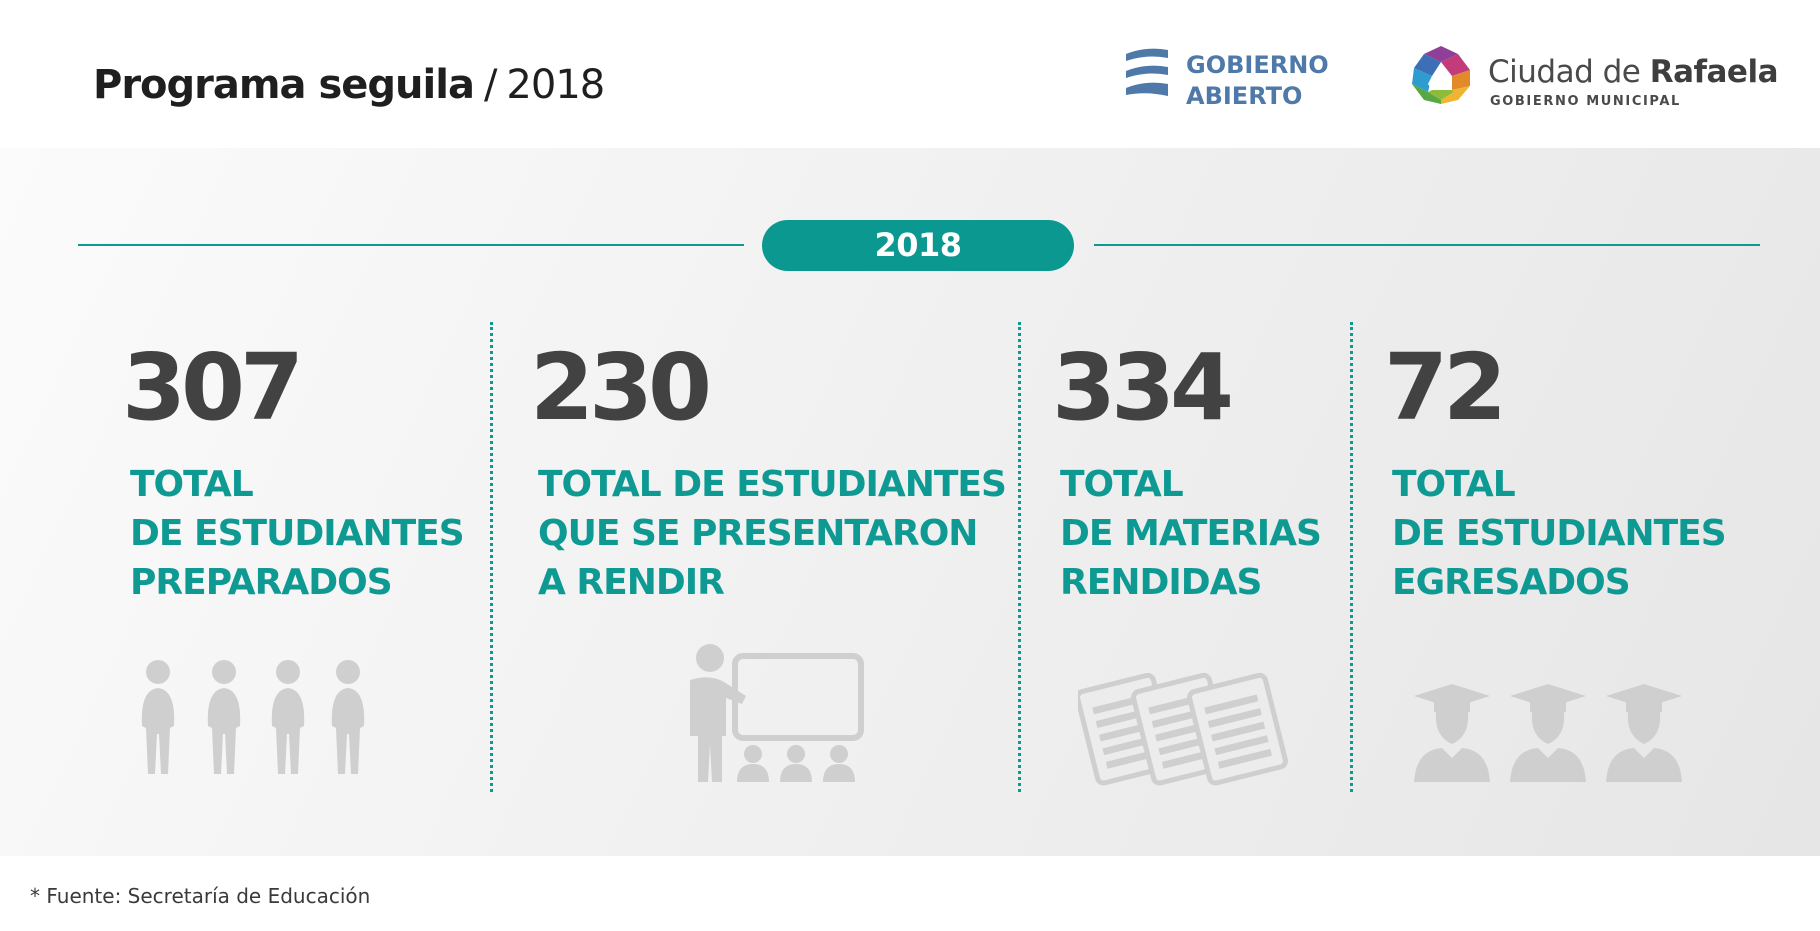 The image size is (1820, 931). What do you see at coordinates (631, 582) in the screenshot?
I see `stat-label-line: A RENDIR` at bounding box center [631, 582].